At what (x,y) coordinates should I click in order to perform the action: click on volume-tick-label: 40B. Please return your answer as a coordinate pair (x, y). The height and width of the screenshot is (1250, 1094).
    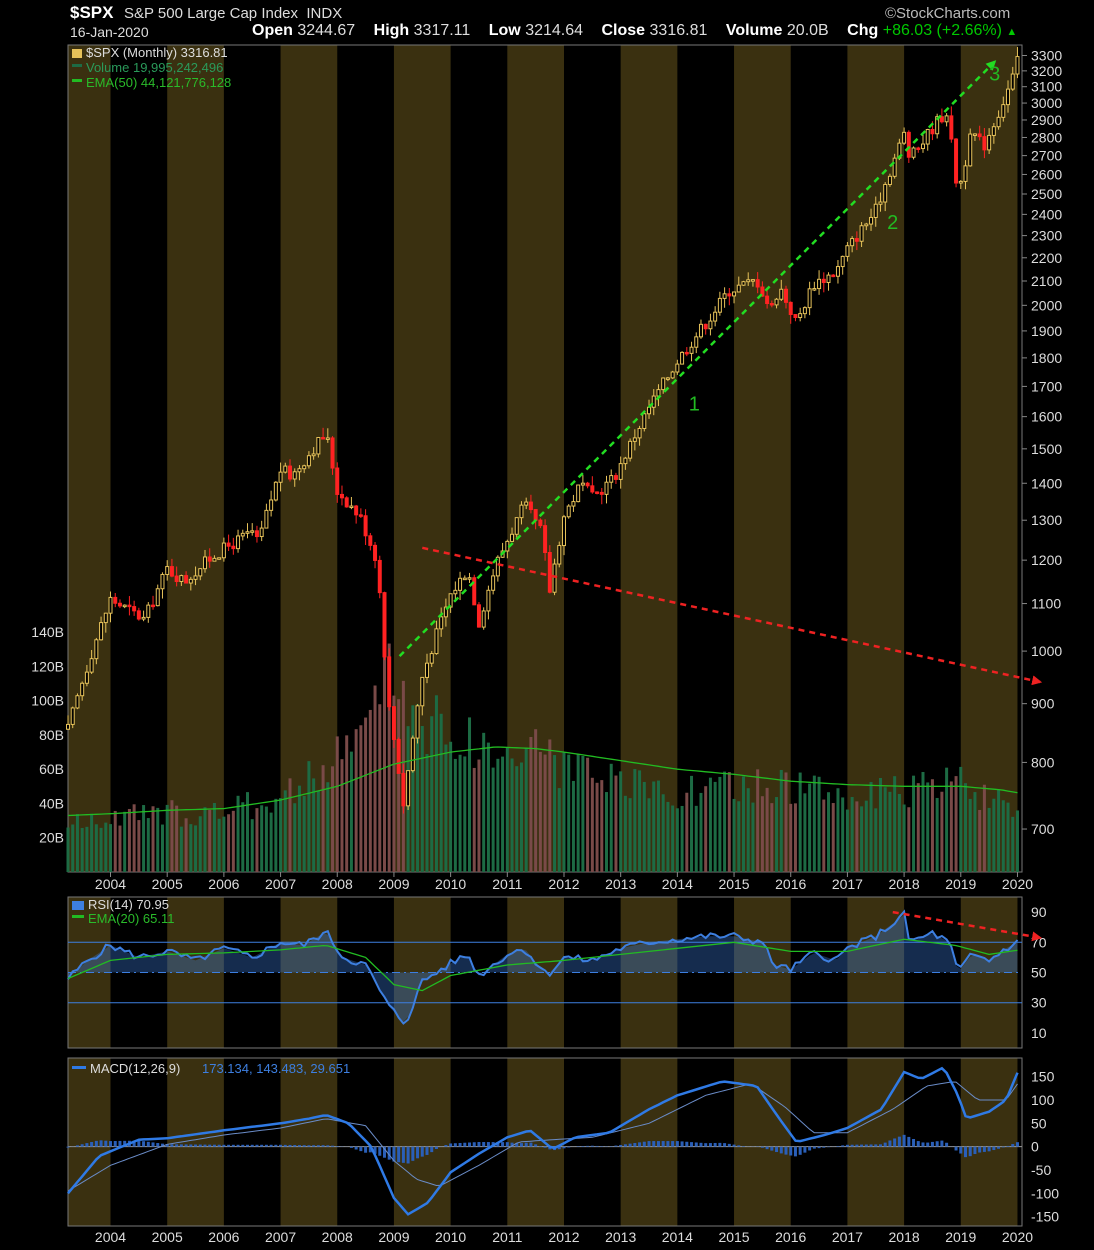
    Looking at the image, I should click on (51, 803).